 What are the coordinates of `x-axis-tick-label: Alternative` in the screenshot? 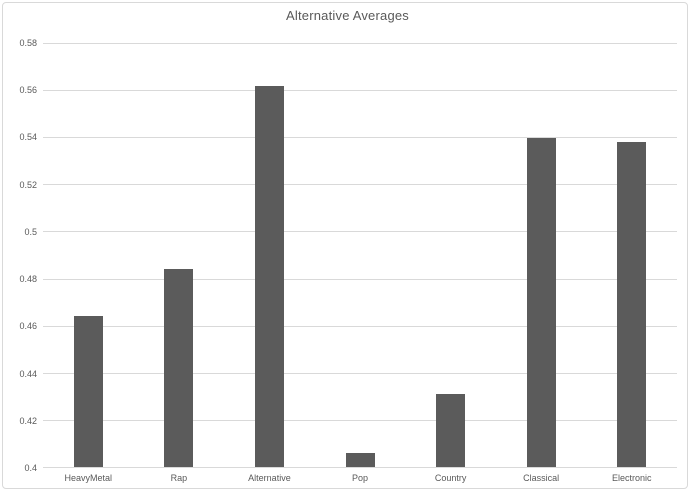 It's located at (269, 478).